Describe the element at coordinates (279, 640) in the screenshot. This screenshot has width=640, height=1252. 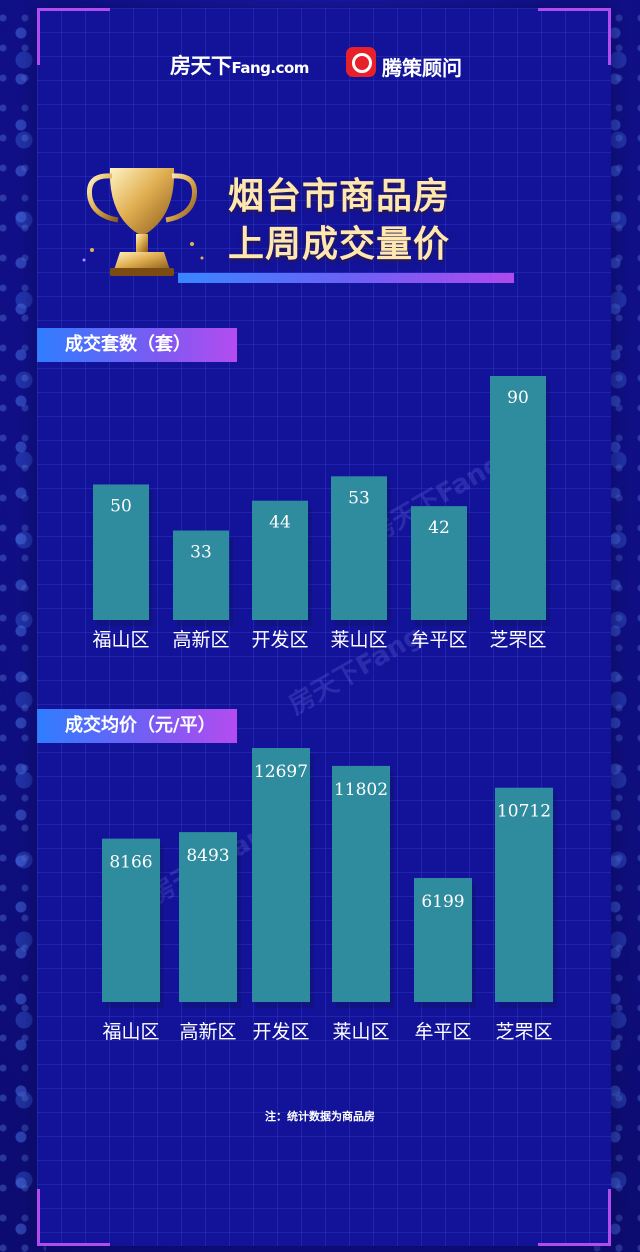
I see `chart-1-category-label: 开发区` at that location.